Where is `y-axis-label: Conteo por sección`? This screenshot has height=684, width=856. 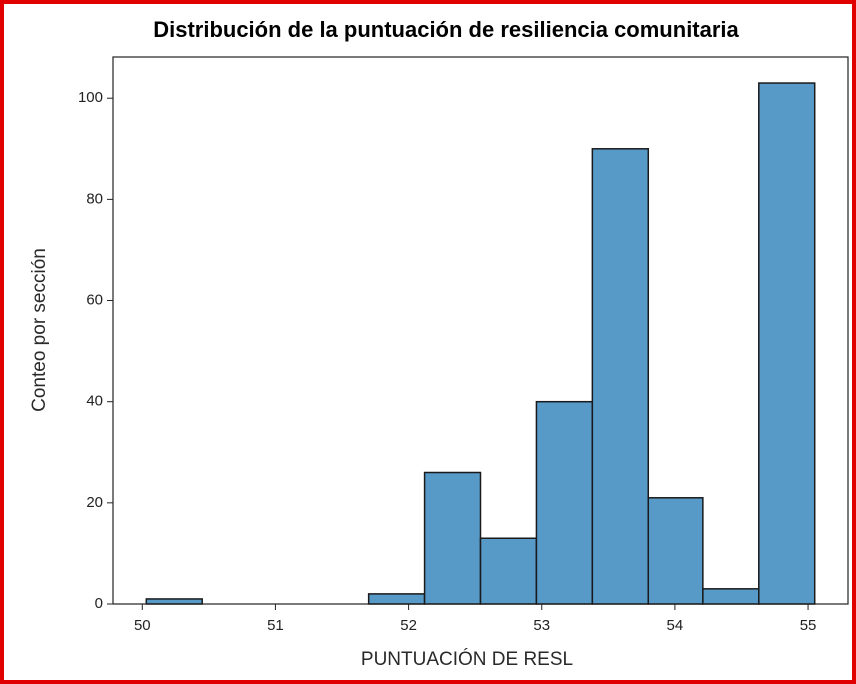 y-axis-label: Conteo por sección is located at coordinates (39, 330).